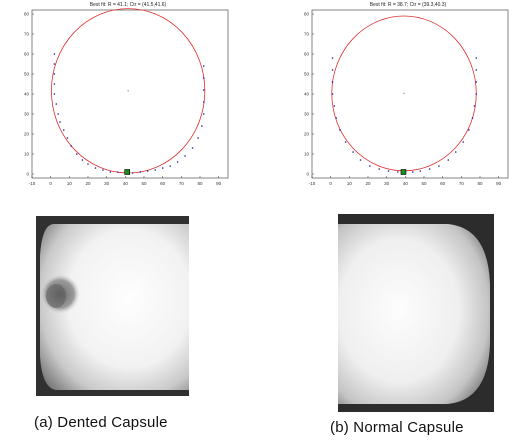 This screenshot has height=443, width=525. What do you see at coordinates (101, 422) in the screenshot?
I see `caption-dented: (a) Dented Capsule` at bounding box center [101, 422].